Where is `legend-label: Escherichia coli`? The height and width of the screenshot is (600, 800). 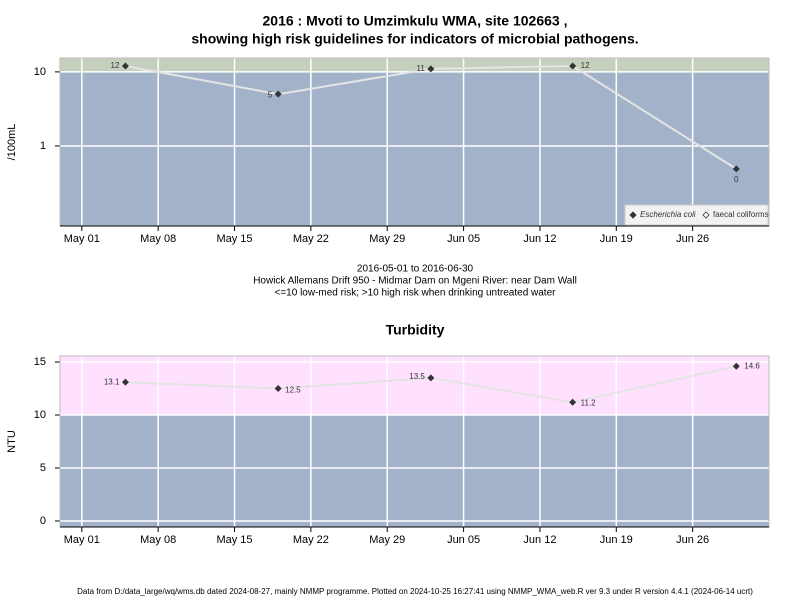
legend-label: Escherichia coli is located at coordinates (668, 214).